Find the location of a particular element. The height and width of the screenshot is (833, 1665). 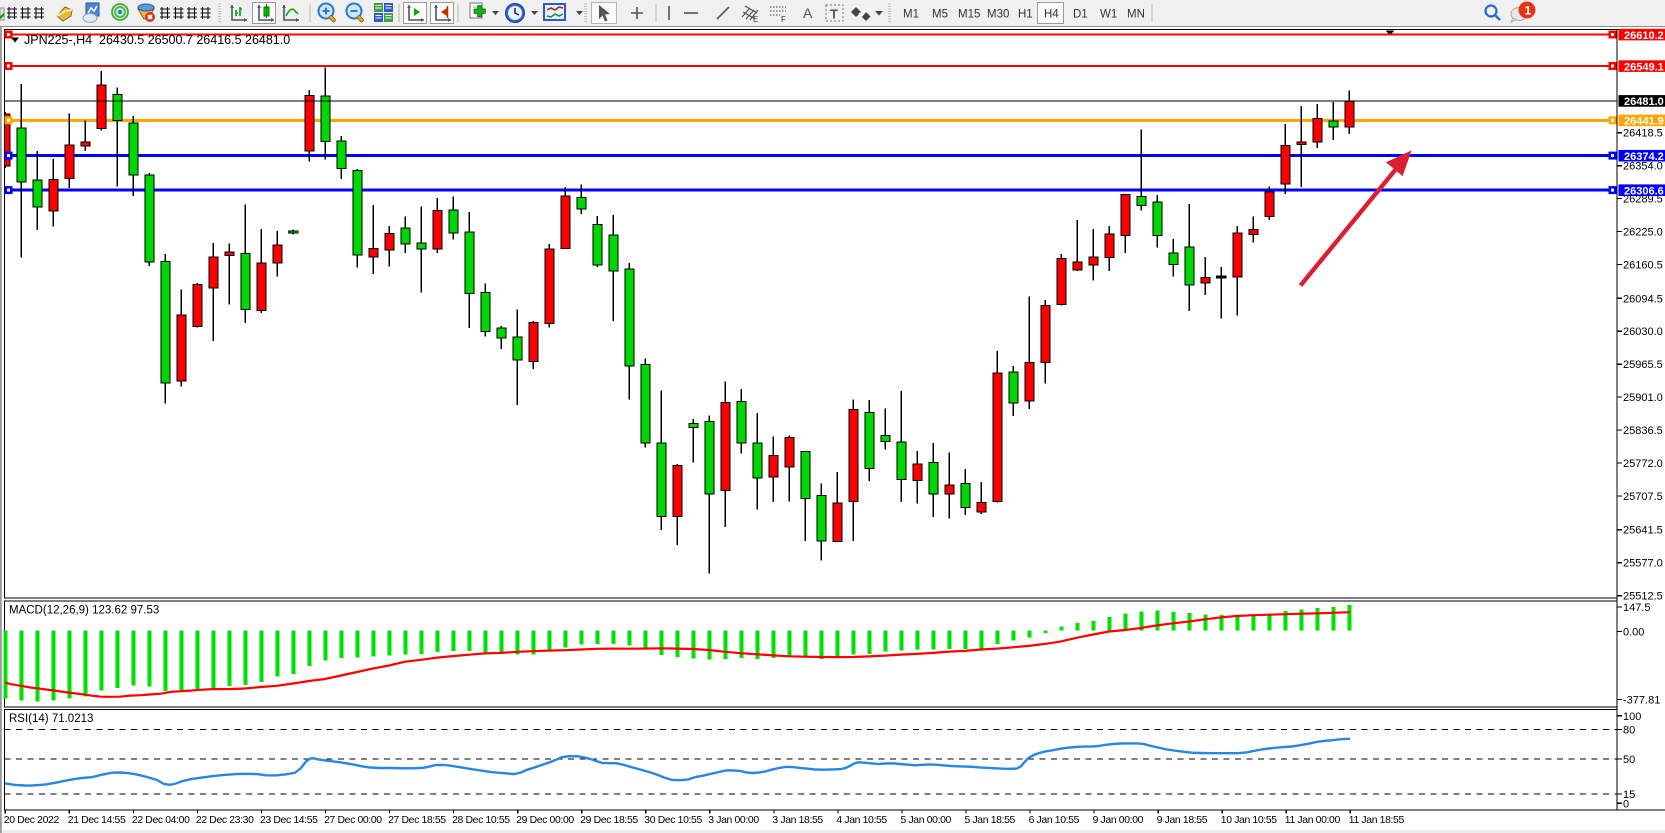

svg-text: 25772.0 is located at coordinates (1643, 464).